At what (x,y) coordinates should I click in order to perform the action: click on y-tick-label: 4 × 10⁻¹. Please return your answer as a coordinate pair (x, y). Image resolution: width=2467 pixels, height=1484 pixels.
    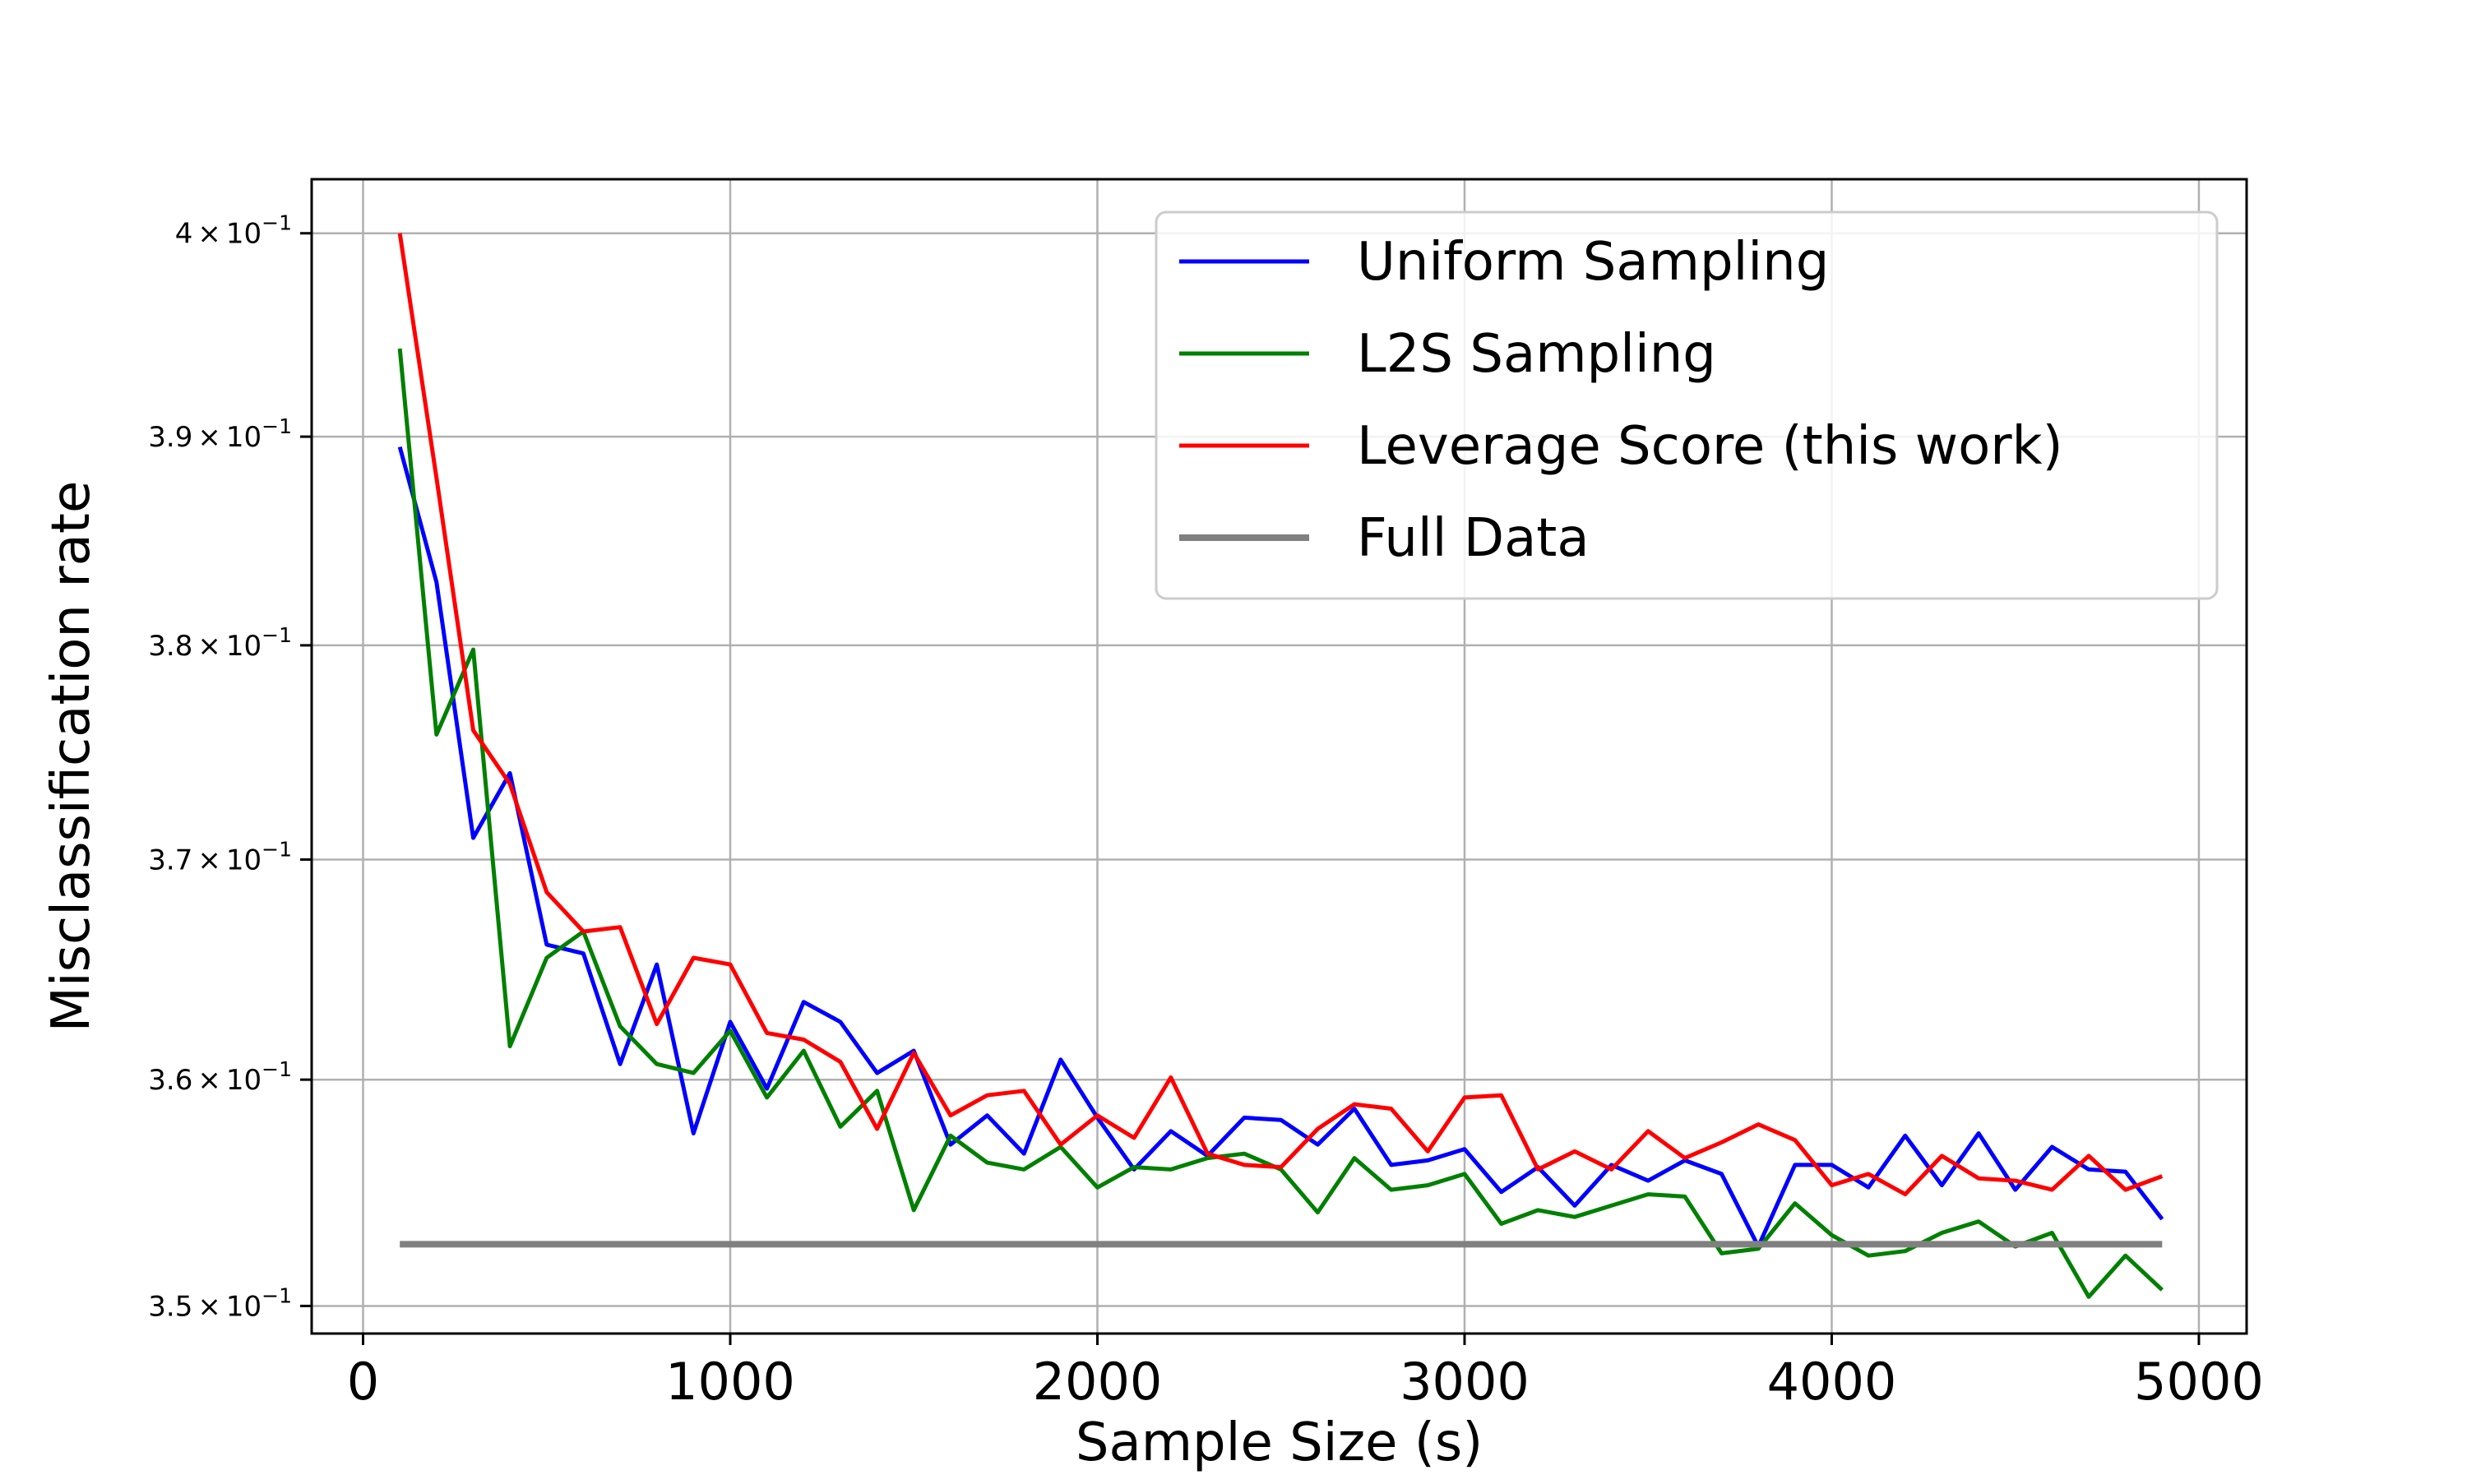
    Looking at the image, I should click on (234, 231).